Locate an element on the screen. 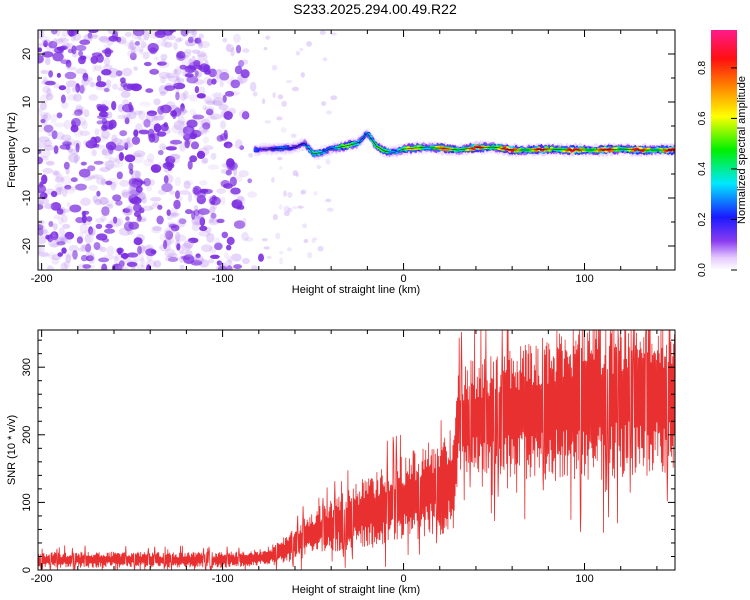  heatmap-x-tick-label: 100 is located at coordinates (584, 279).